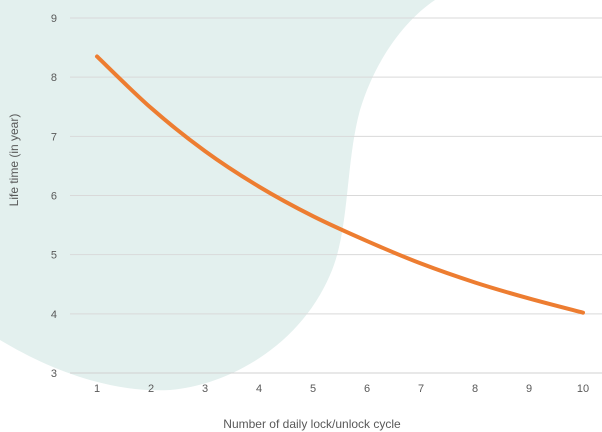  Describe the element at coordinates (54, 137) in the screenshot. I see `y-tick-label: 7` at that location.